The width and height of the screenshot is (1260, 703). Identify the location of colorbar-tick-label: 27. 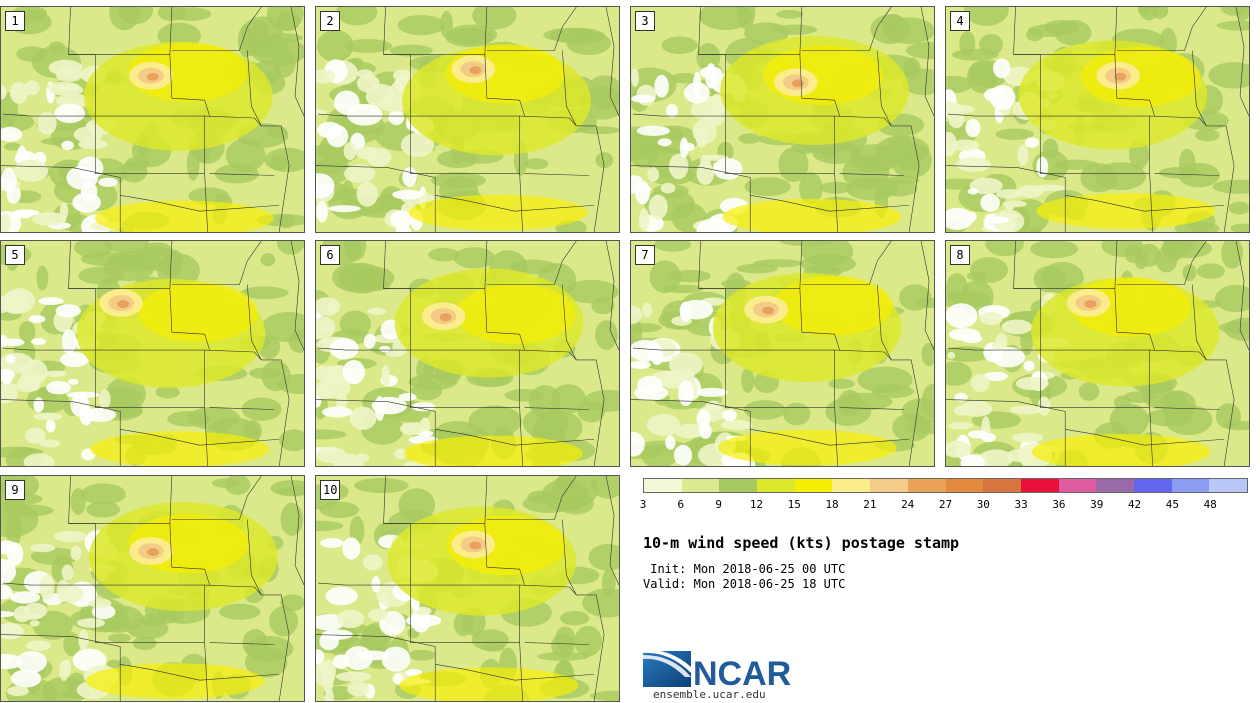
(945, 504).